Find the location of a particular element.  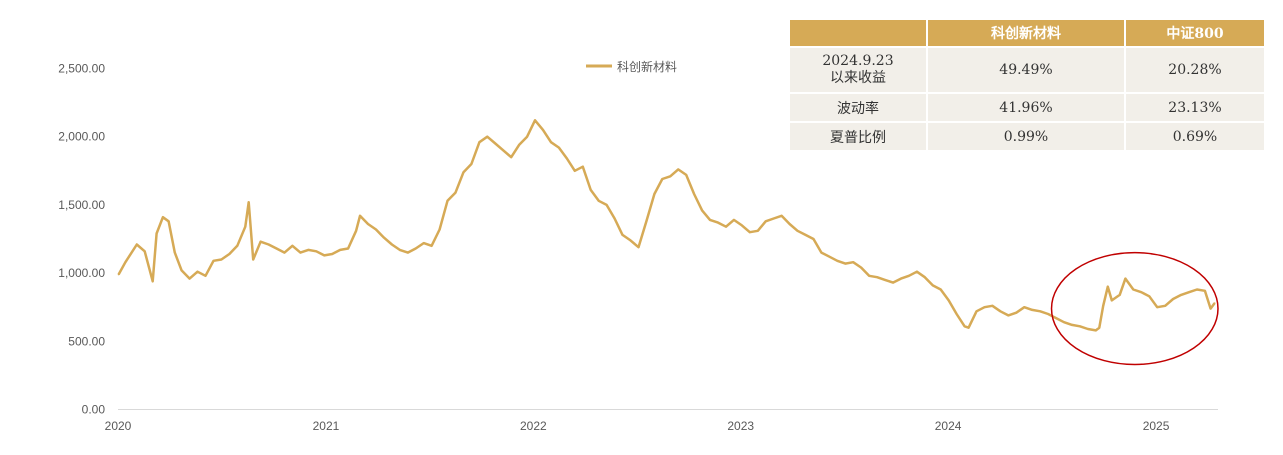

row-label: 2024.9.23 以来收益 is located at coordinates (859, 69).